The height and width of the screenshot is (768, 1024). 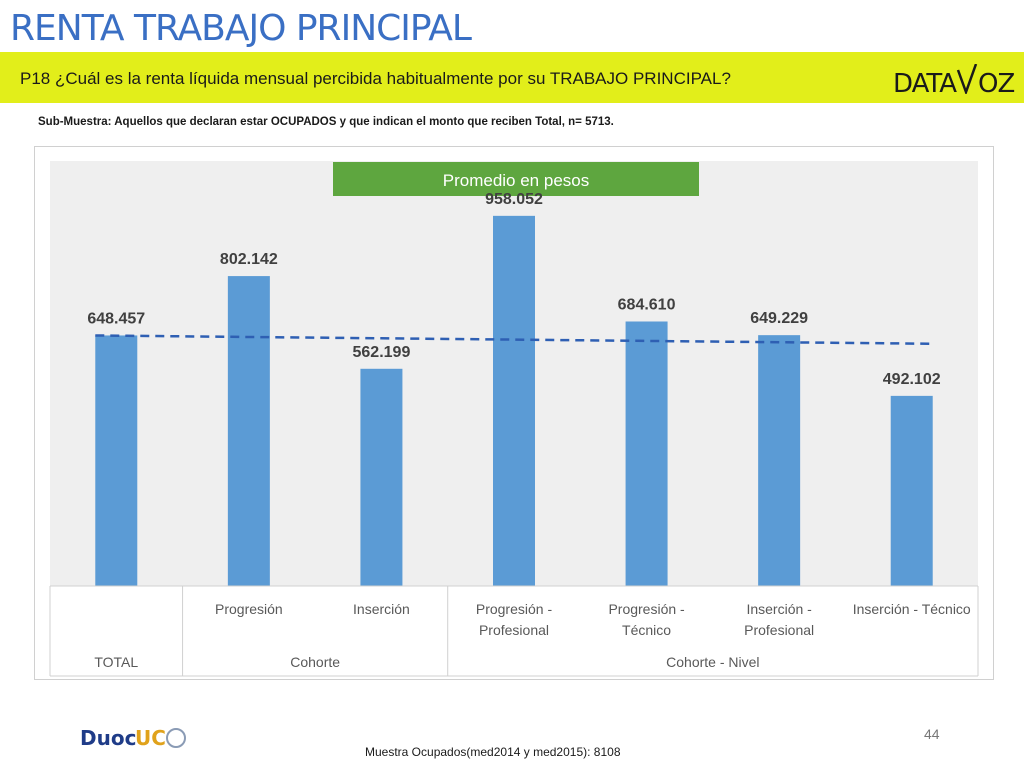 What do you see at coordinates (315, 662) in the screenshot?
I see `group-label: Cohorte` at bounding box center [315, 662].